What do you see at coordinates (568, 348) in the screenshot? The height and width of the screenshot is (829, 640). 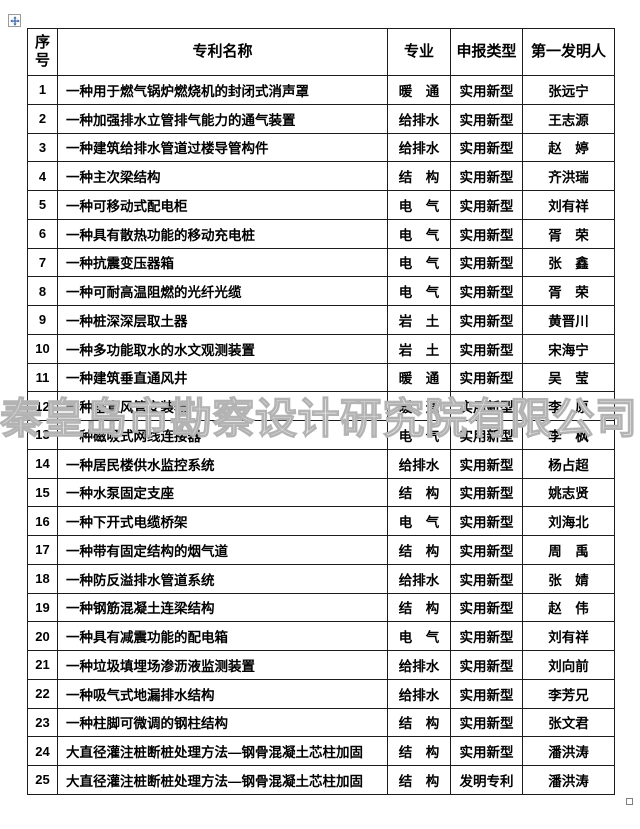 I see `cell-inventor: 宋海宁` at bounding box center [568, 348].